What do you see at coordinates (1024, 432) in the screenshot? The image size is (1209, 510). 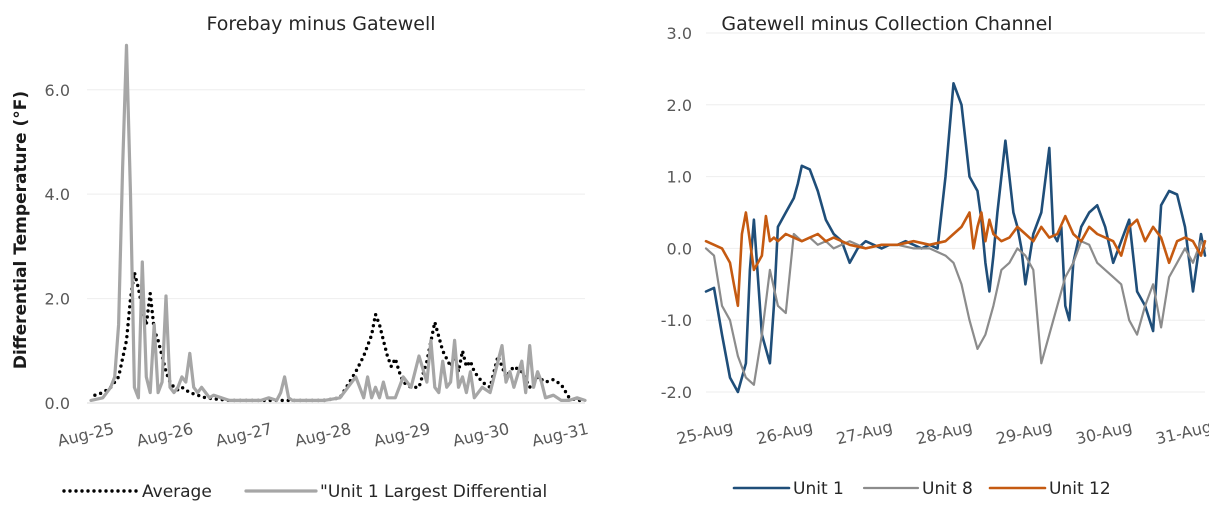 I see `x-tick-label: 29-Aug` at bounding box center [1024, 432].